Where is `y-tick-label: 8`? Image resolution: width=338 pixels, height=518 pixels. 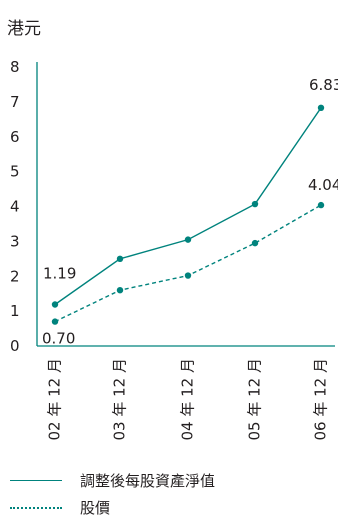 y-tick-label: 8 is located at coordinates (15, 67).